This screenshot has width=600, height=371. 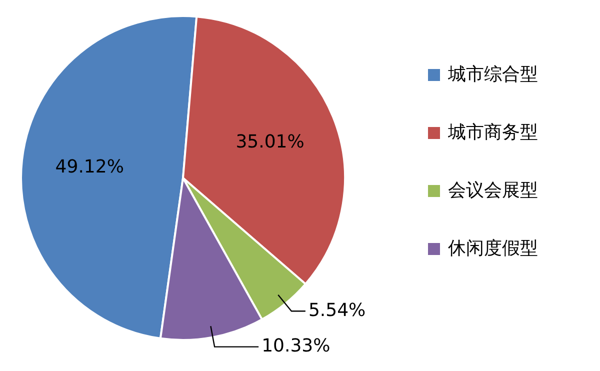 What do you see at coordinates (270, 141) in the screenshot?
I see `data-label: 35.01%` at bounding box center [270, 141].